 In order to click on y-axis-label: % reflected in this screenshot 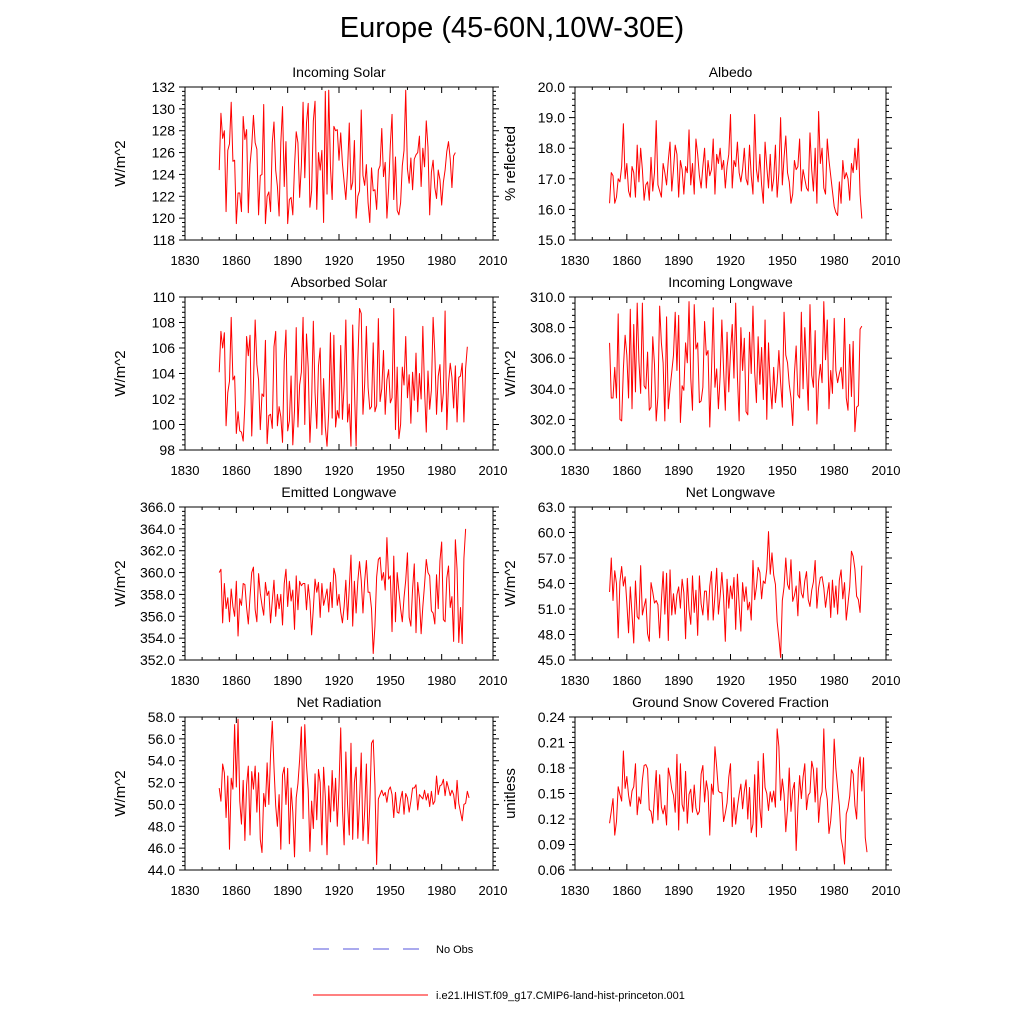, I will do `click(510, 163)`.